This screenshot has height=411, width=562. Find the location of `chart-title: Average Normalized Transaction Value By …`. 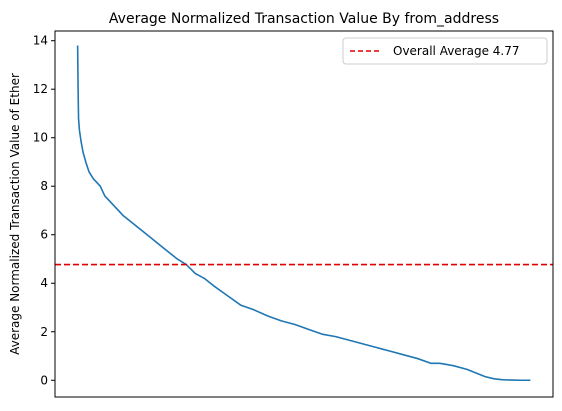

chart-title: Average Normalized Transaction Value By … is located at coordinates (304, 19).